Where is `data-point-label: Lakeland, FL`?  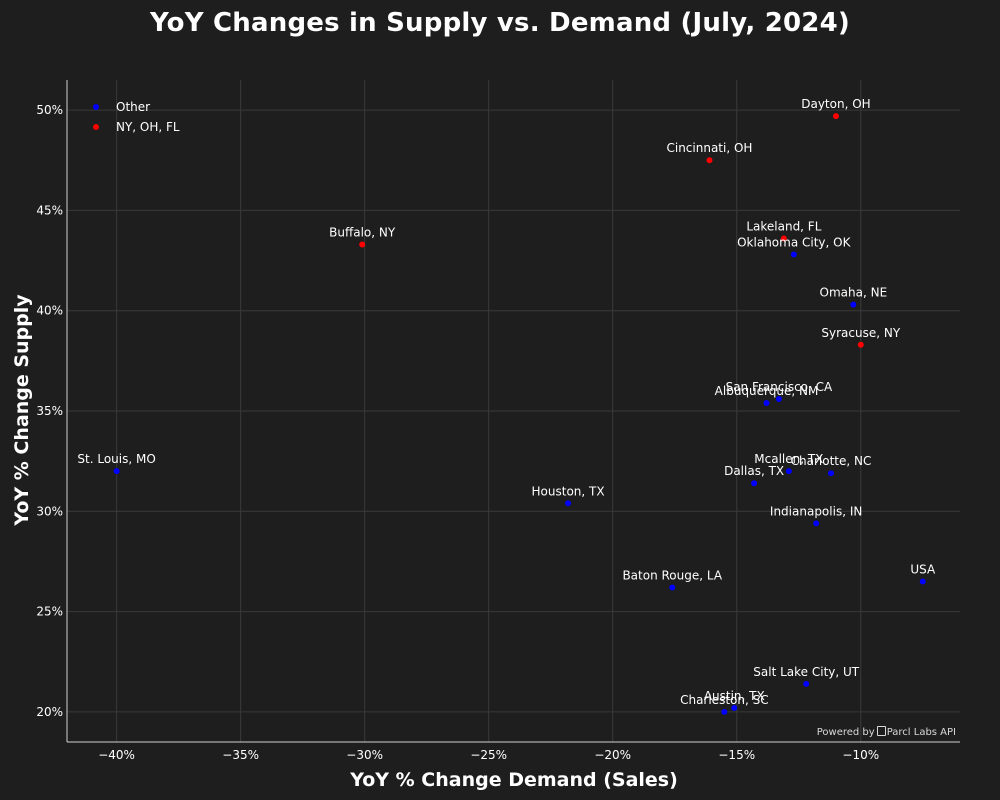
data-point-label: Lakeland, FL is located at coordinates (783, 226).